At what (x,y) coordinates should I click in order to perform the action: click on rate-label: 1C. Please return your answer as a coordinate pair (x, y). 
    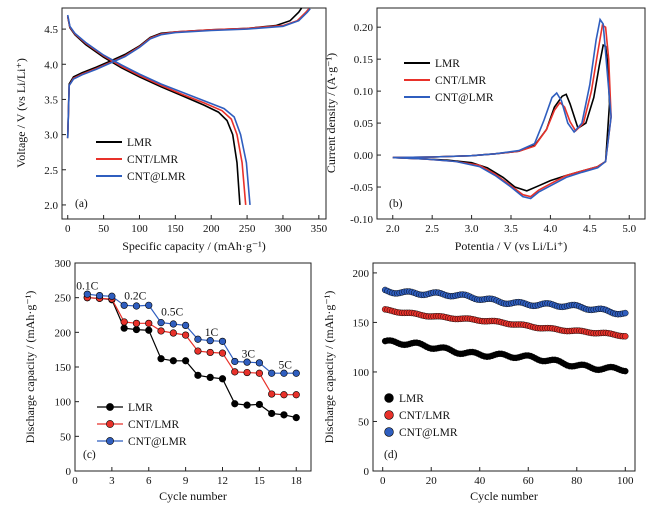
    Looking at the image, I should click on (212, 333).